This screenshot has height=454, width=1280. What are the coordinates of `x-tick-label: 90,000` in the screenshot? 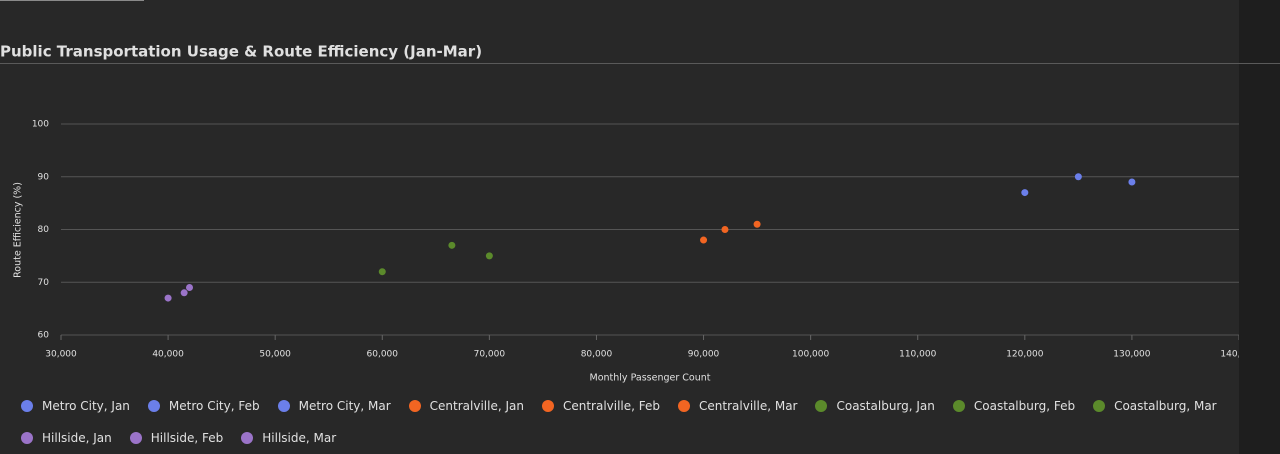 It's located at (704, 355).